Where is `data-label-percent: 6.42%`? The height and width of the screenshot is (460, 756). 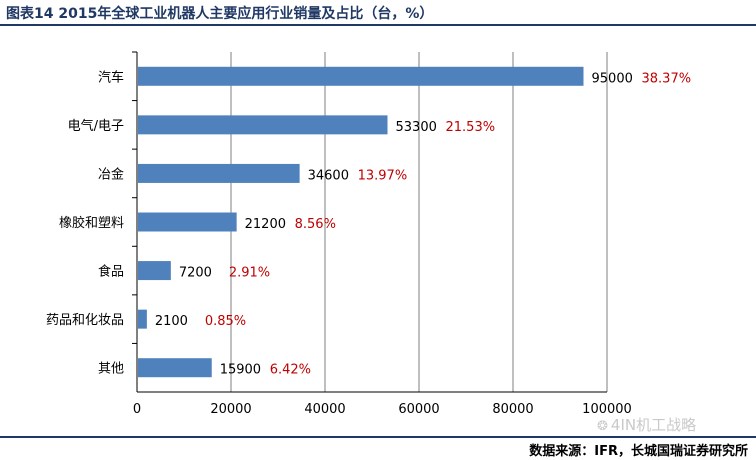
data-label-percent: 6.42% is located at coordinates (290, 370).